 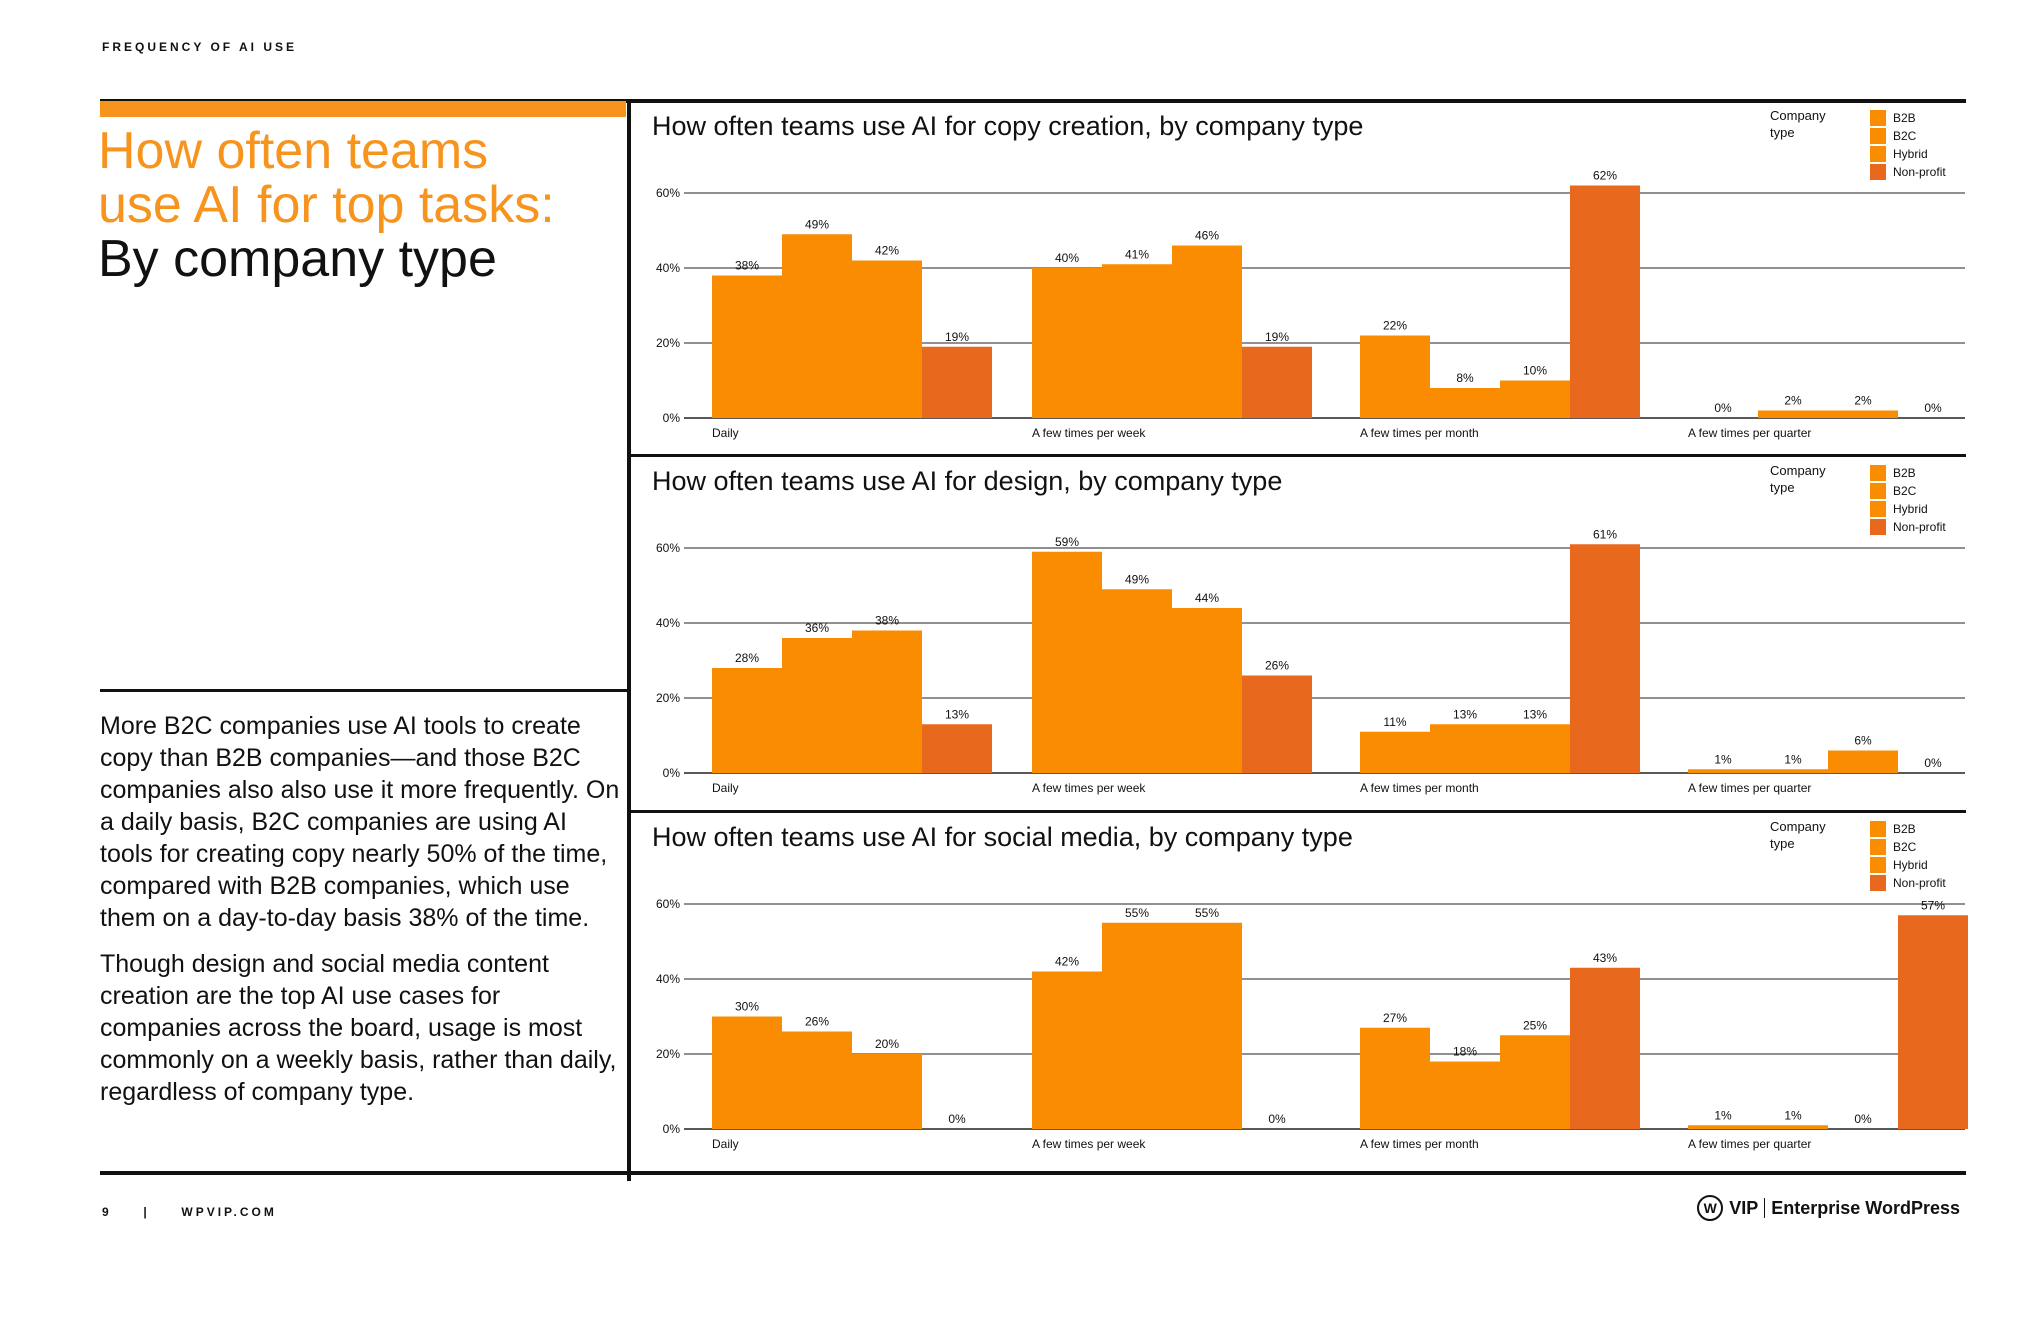 I want to click on top-rule, so click(x=1033, y=101).